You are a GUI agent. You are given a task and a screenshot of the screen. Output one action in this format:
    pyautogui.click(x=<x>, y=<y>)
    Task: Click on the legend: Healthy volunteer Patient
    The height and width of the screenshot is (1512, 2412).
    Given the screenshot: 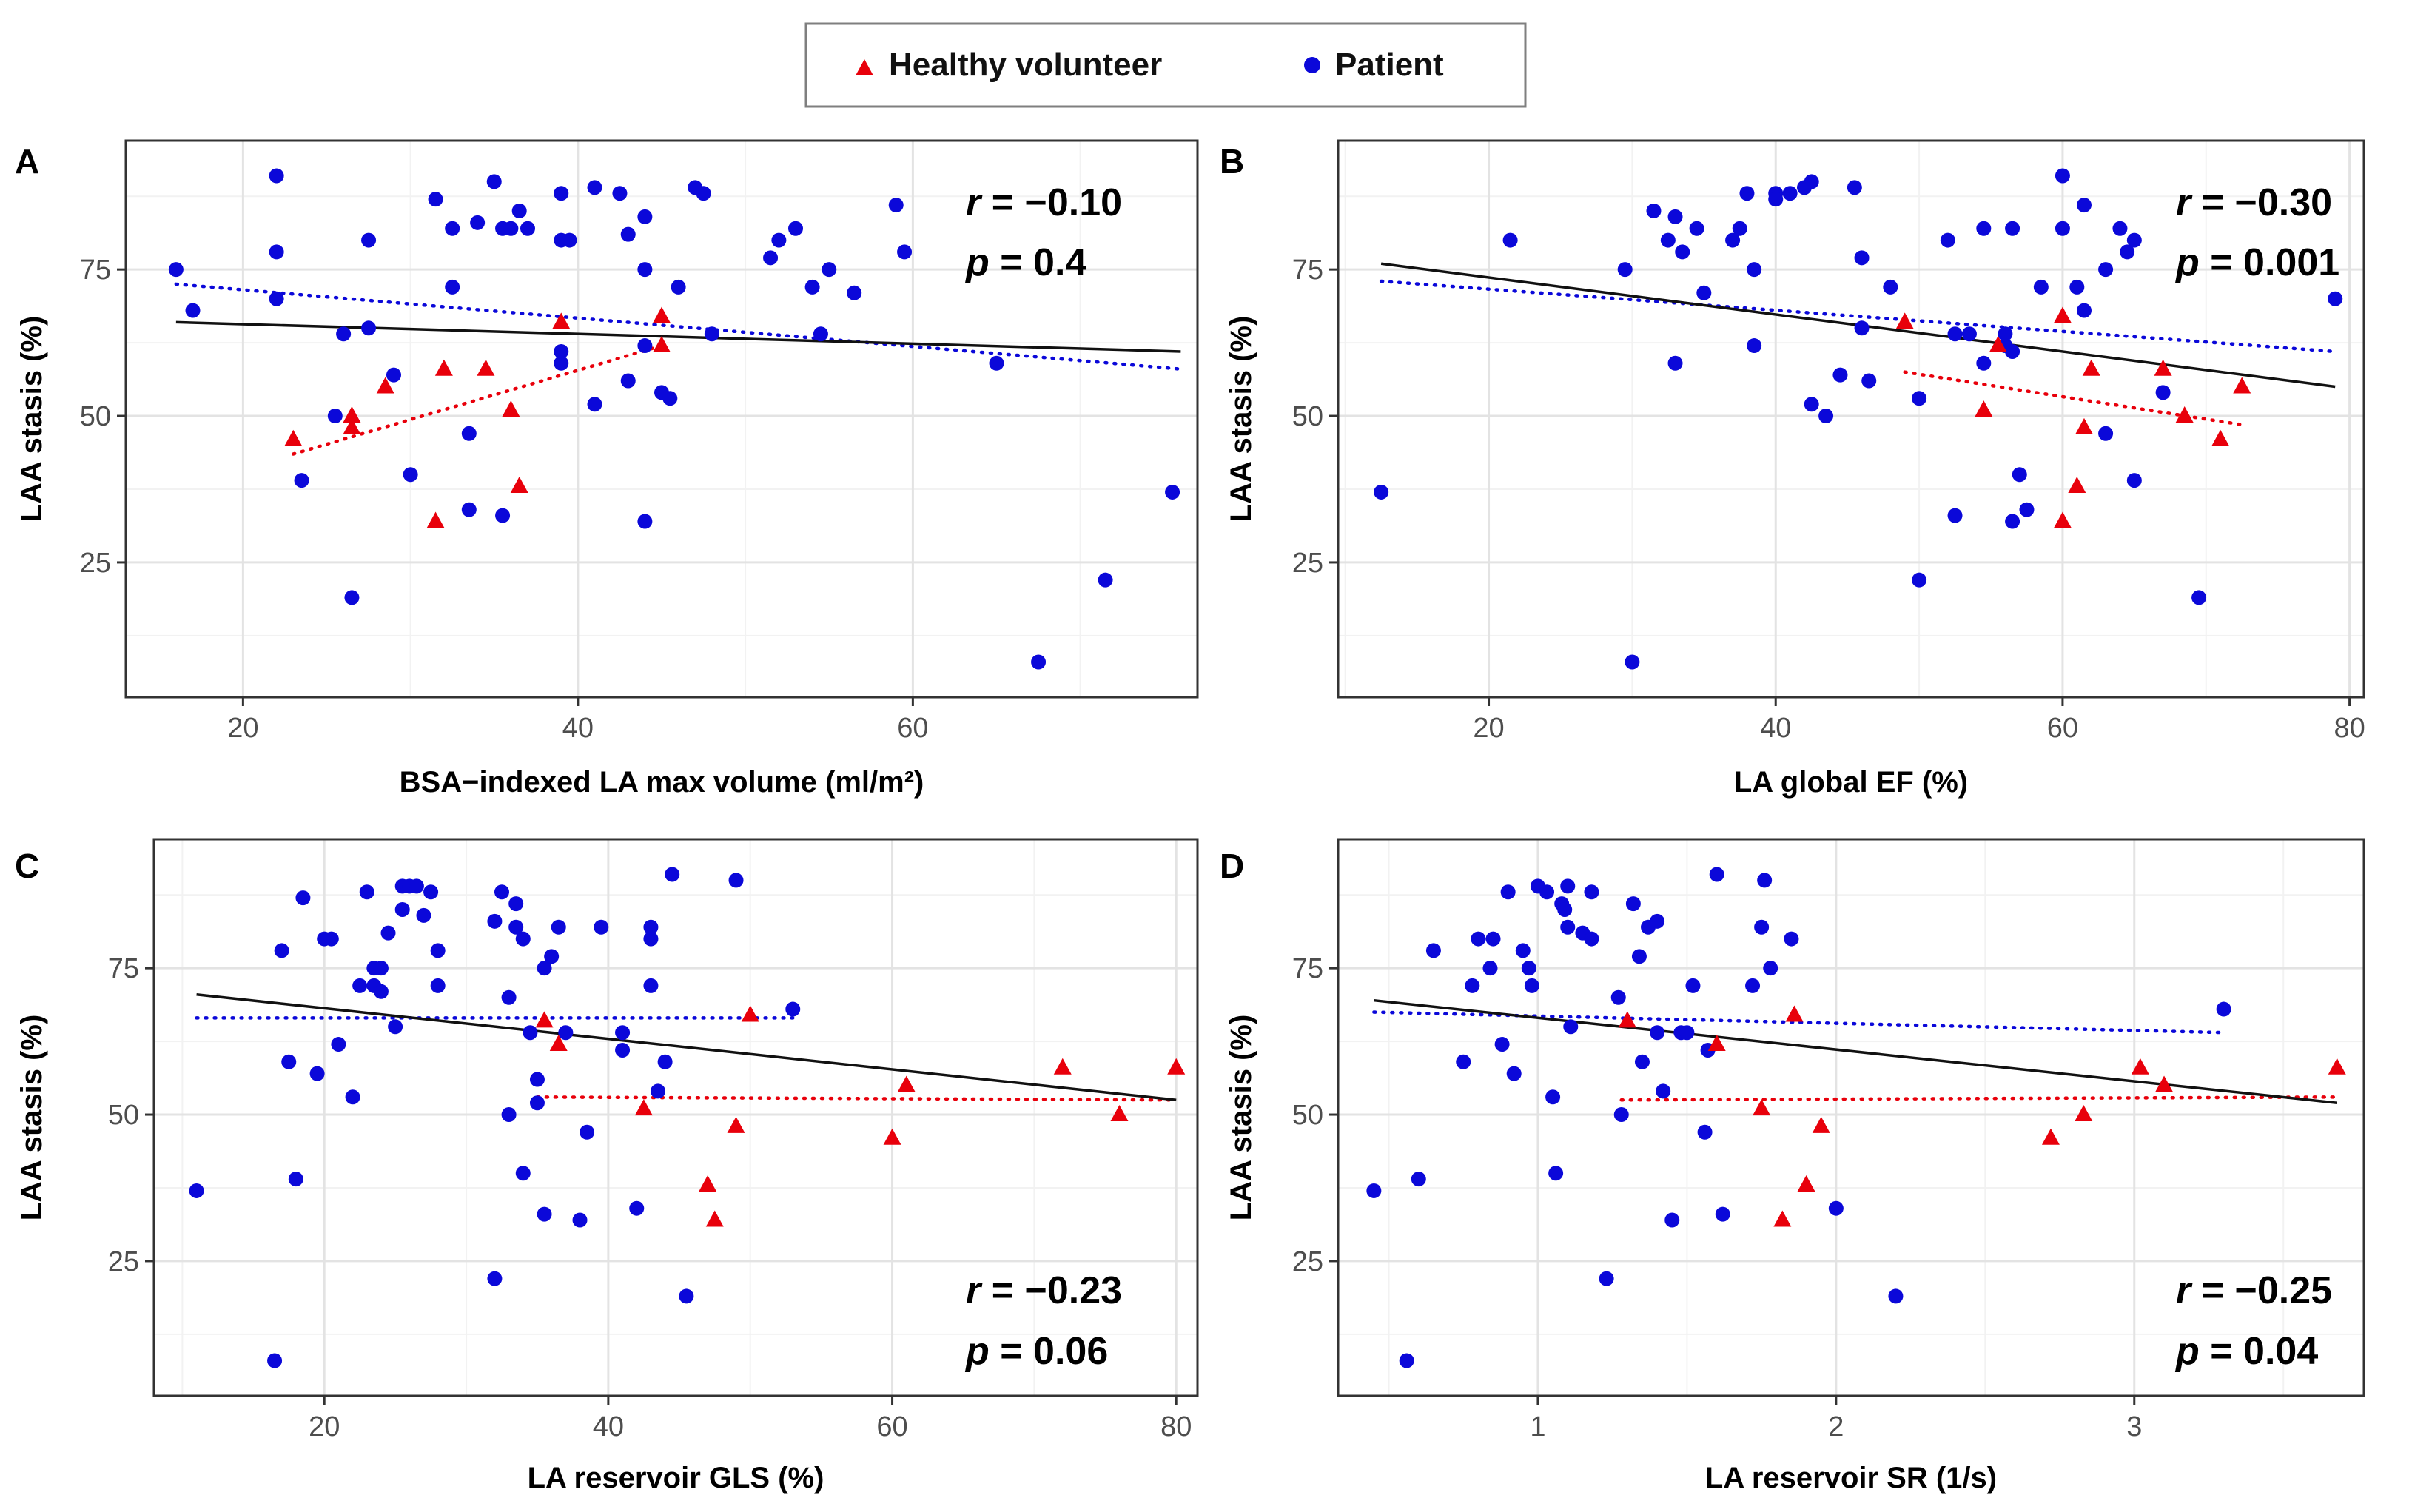 What is the action you would take?
    pyautogui.click(x=1165, y=65)
    